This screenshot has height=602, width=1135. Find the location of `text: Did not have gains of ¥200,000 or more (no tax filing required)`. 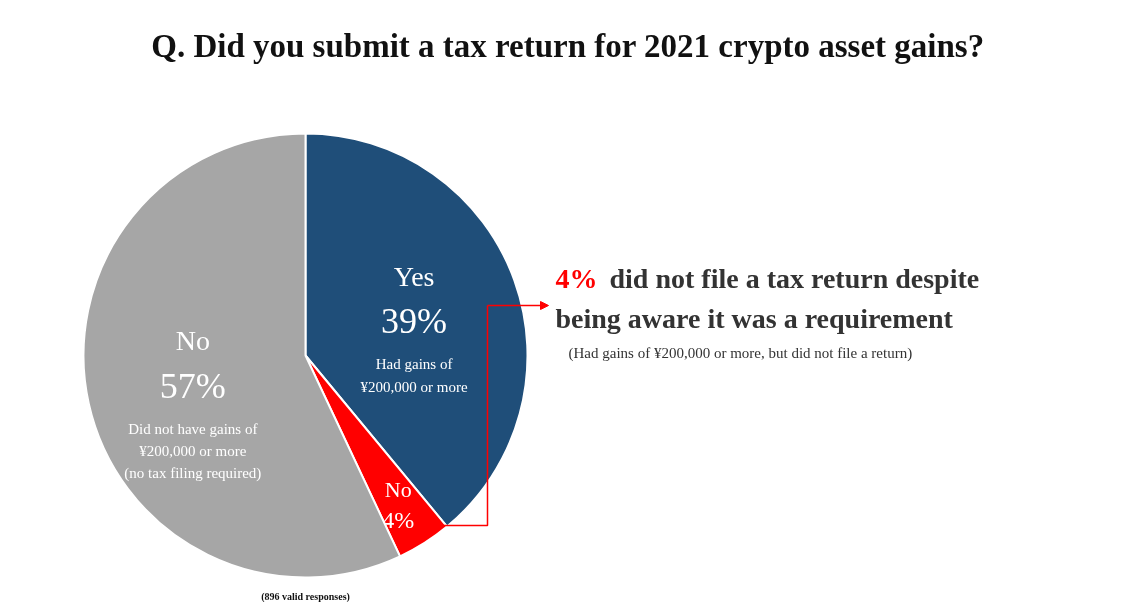

text: Did not have gains of ¥200,000 or more (no tax filing required) is located at coordinates (193, 451).